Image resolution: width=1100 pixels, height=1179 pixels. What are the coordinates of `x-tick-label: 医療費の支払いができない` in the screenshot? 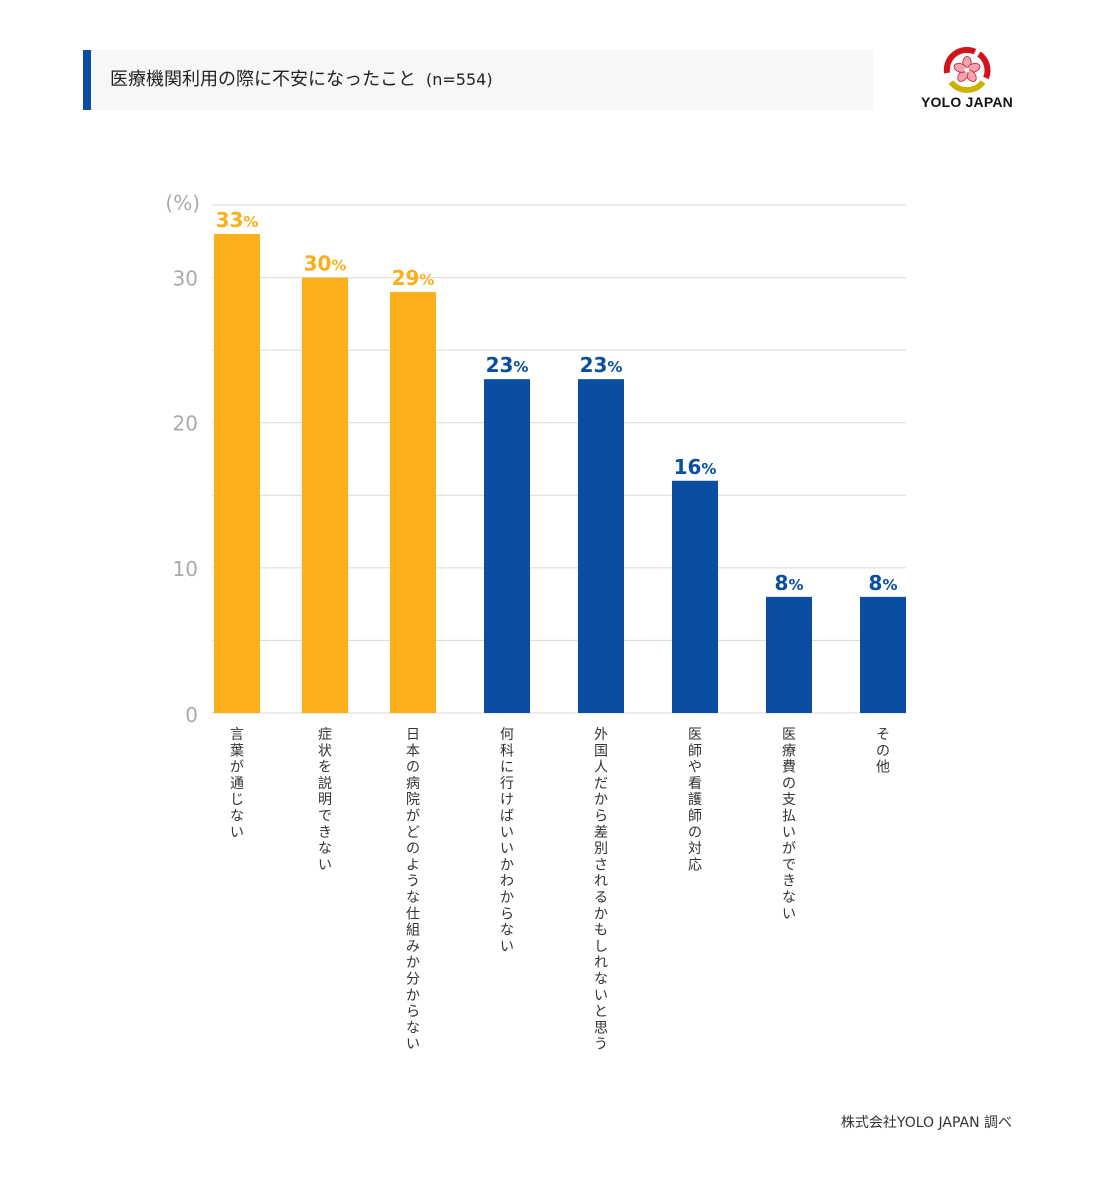 It's located at (789, 824).